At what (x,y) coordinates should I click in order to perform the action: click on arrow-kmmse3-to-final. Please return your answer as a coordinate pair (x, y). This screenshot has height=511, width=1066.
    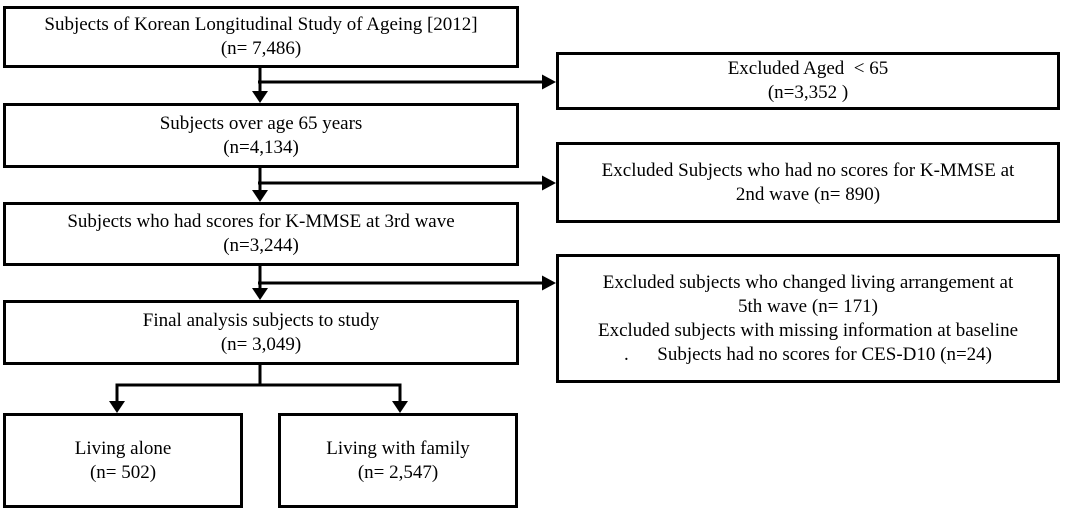
    Looking at the image, I should click on (260, 283).